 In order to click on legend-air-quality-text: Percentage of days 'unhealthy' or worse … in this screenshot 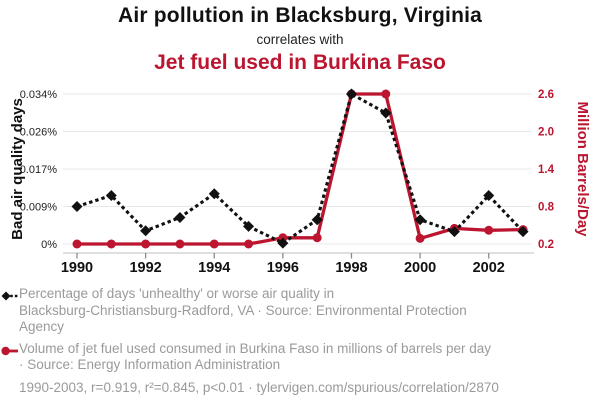, I will do `click(243, 311)`.